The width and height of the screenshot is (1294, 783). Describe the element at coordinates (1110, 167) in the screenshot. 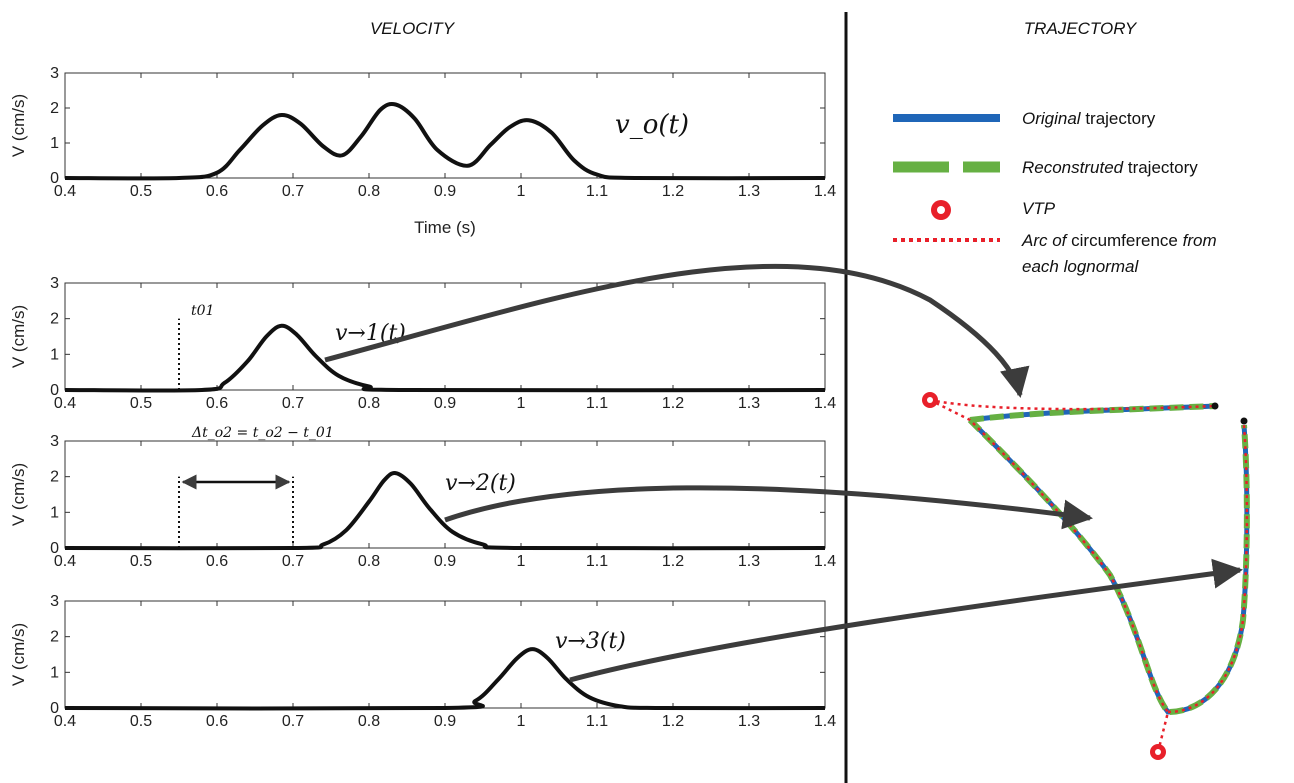

I see `legend-label-reconstructed: Reconstruted trajectory` at that location.